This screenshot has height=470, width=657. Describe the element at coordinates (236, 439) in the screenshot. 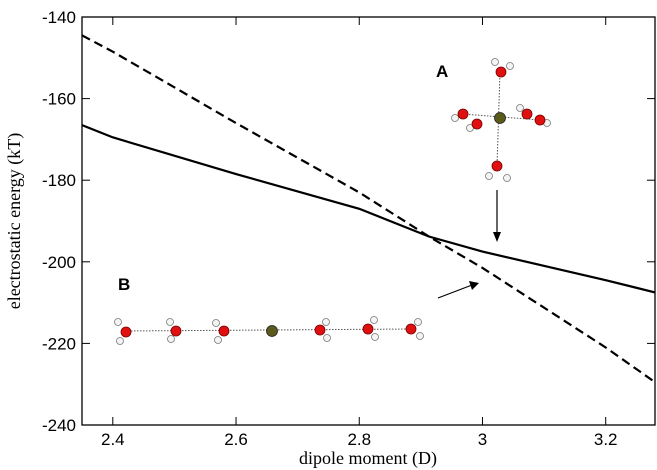

I see `x-tick-label: 2.6` at that location.